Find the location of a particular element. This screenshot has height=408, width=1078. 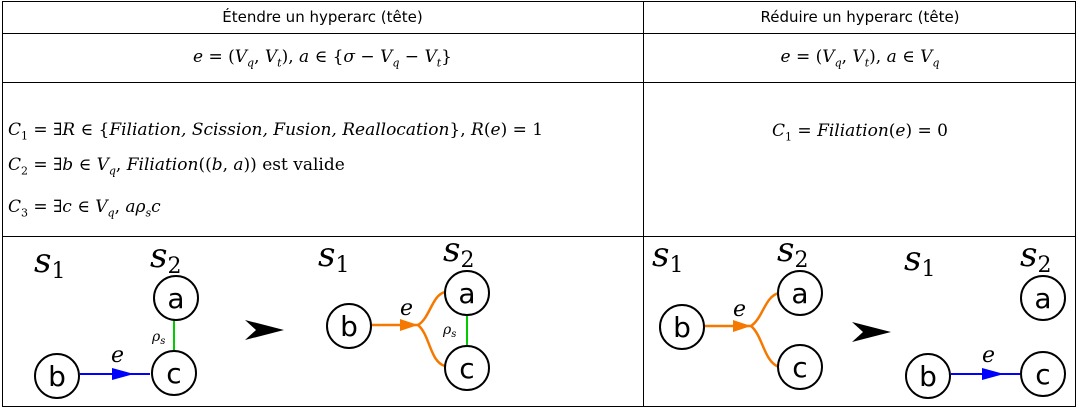

header-extend-label: Étendre un hyperarc (tête) is located at coordinates (322, 17).